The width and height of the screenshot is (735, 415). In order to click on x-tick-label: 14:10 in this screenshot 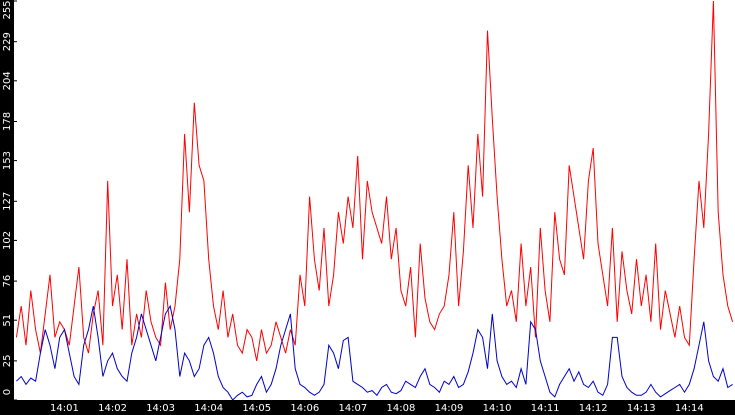, I will do `click(497, 408)`.